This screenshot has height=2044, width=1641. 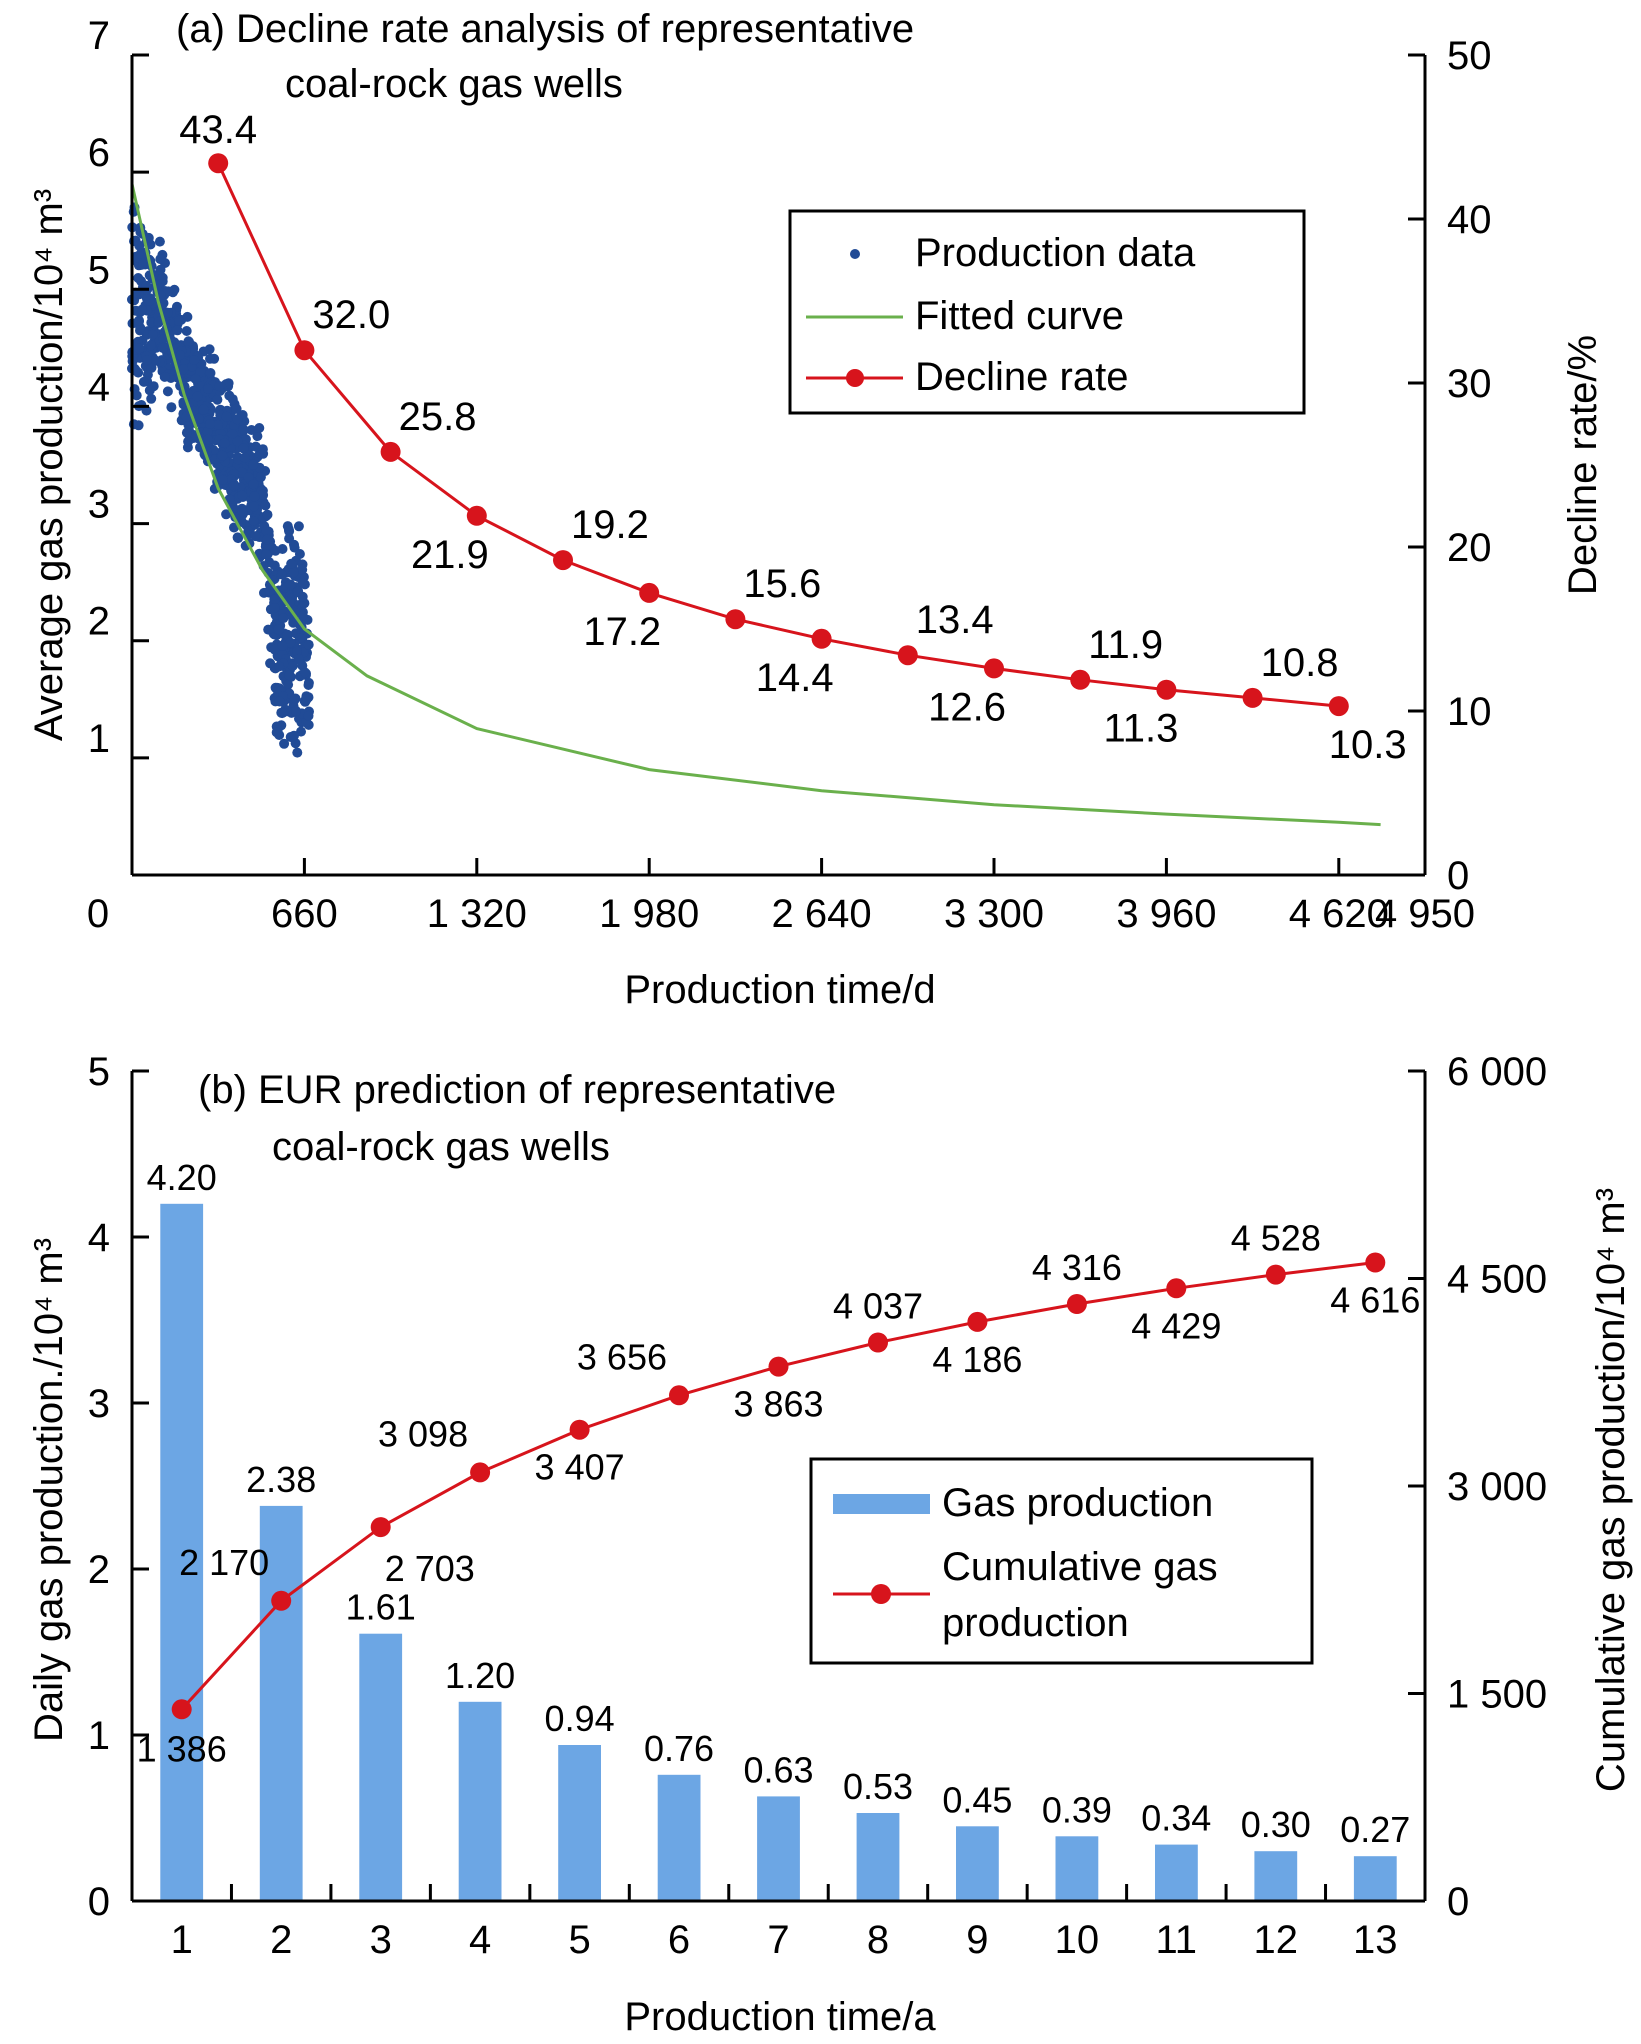 I want to click on chart-a-title-line2: coal-rock gas wells, so click(x=454, y=84).